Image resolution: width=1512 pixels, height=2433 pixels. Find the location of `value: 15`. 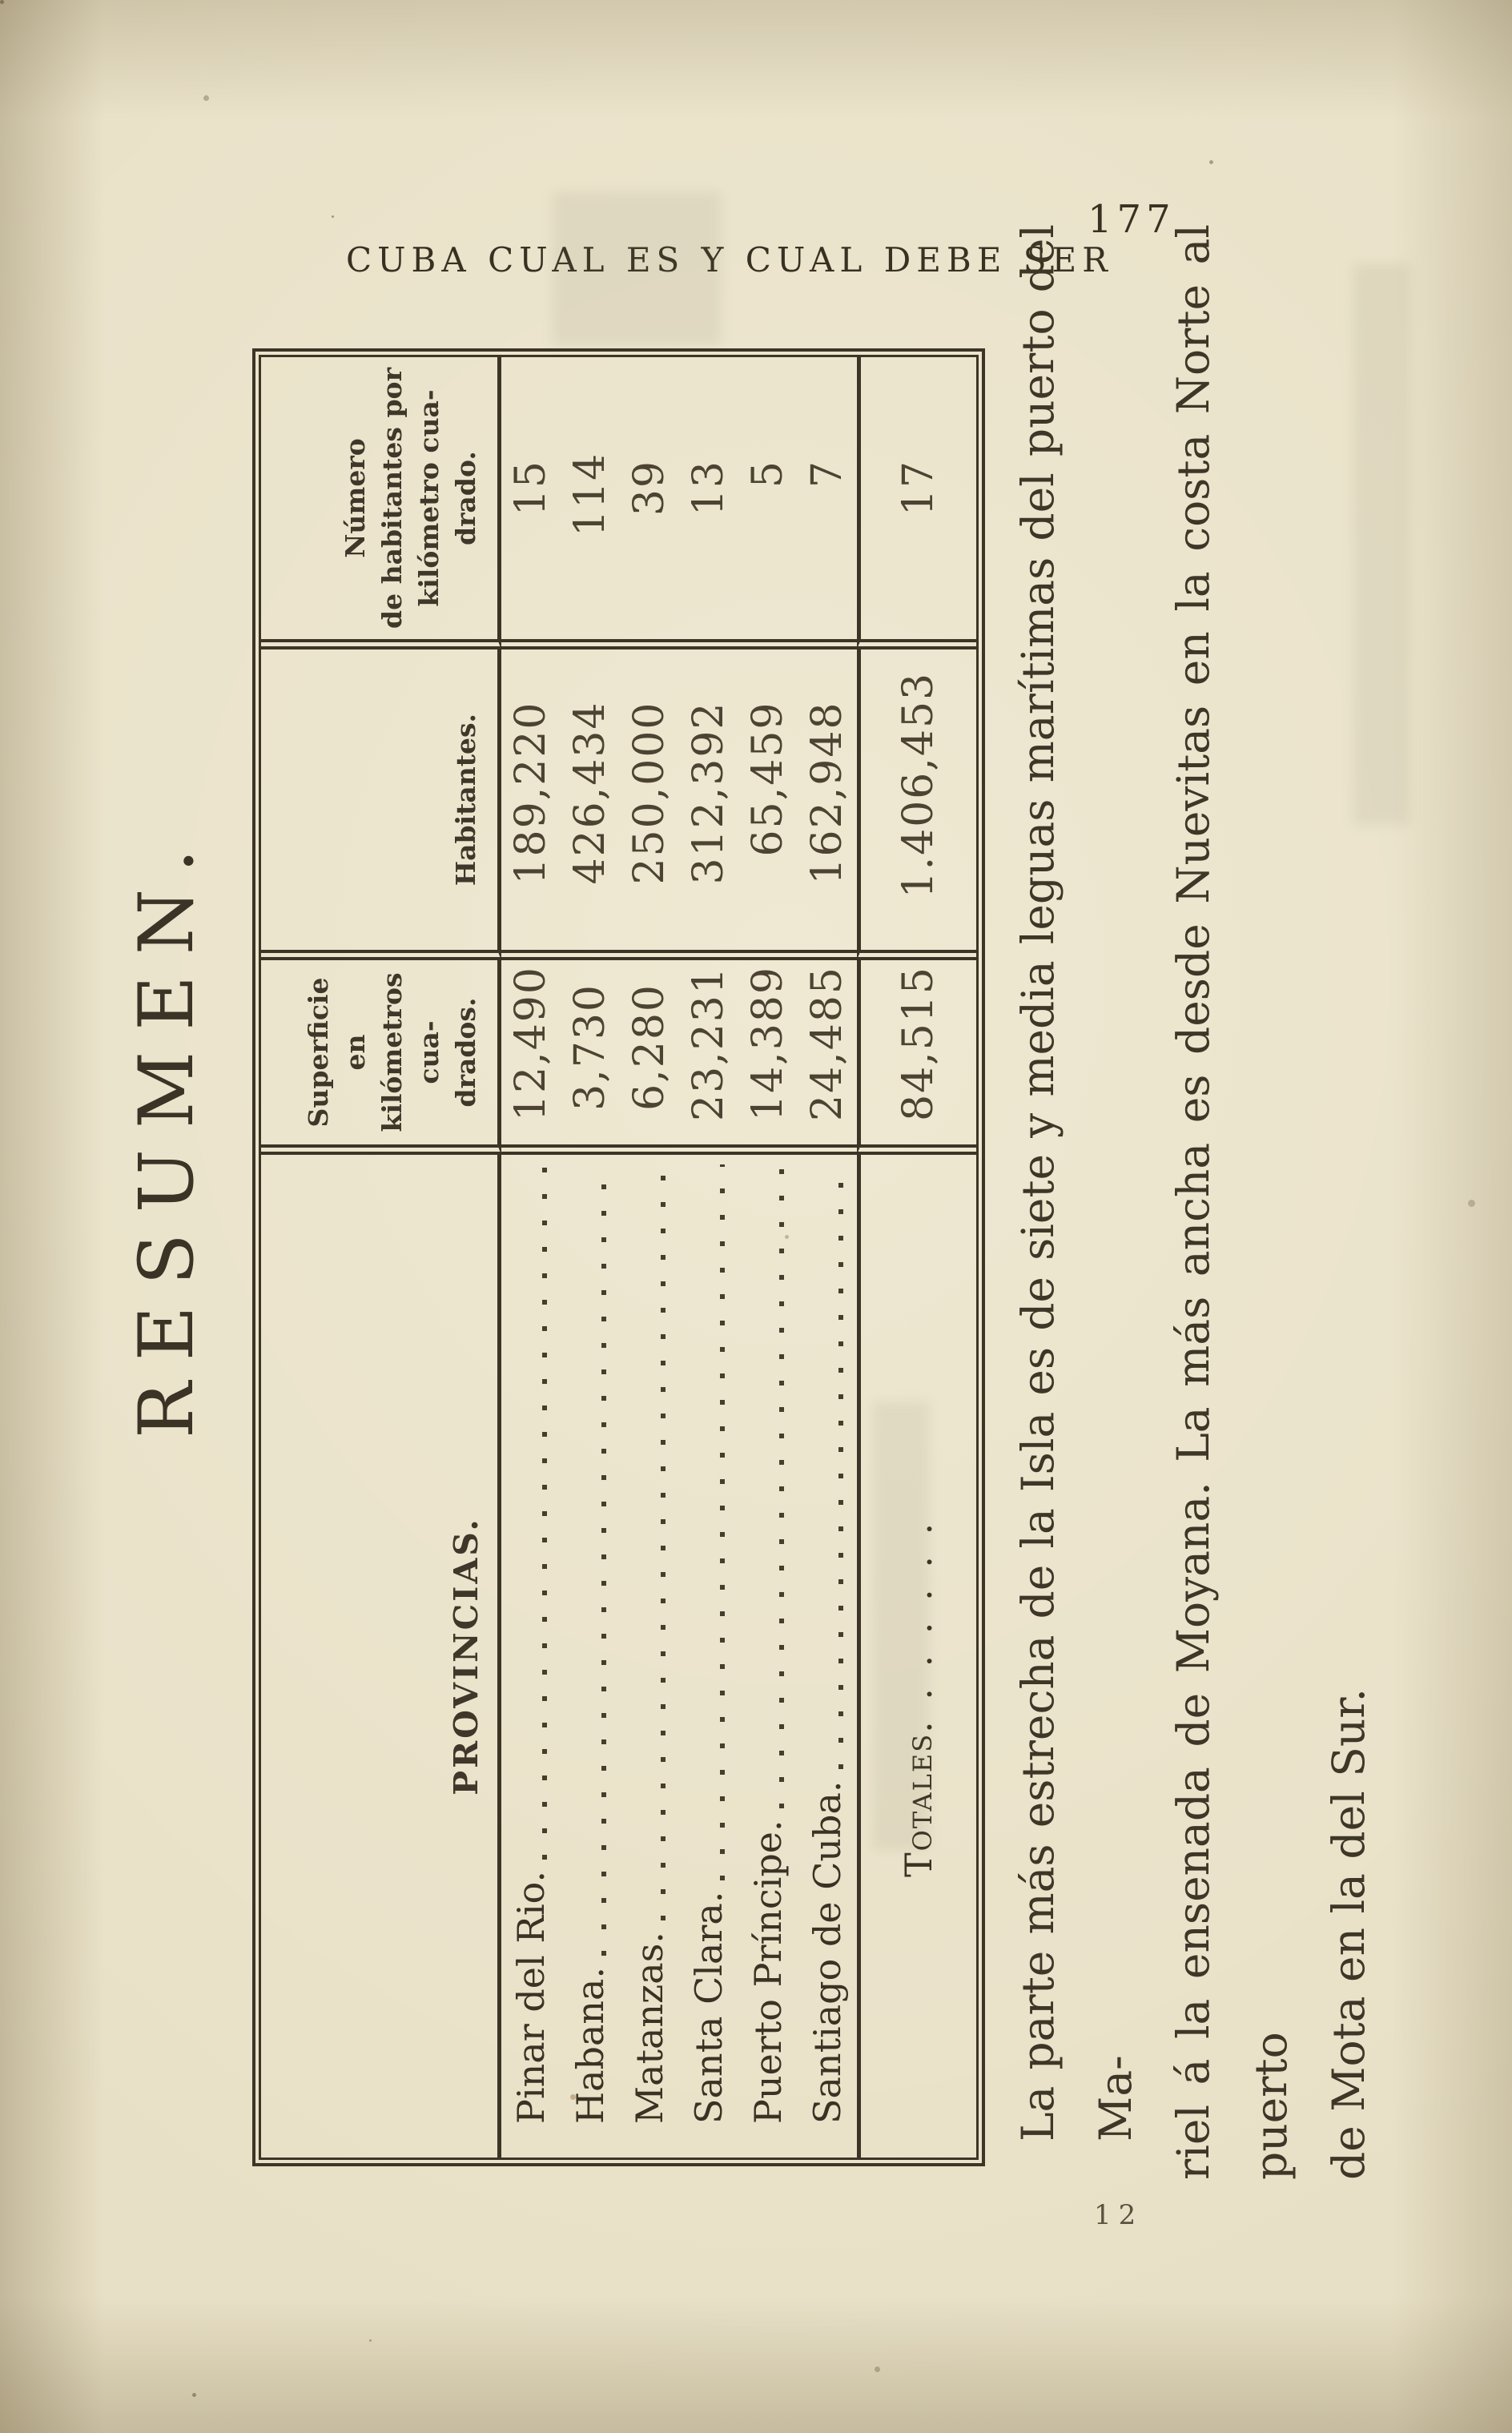

value: 15 is located at coordinates (531, 489).